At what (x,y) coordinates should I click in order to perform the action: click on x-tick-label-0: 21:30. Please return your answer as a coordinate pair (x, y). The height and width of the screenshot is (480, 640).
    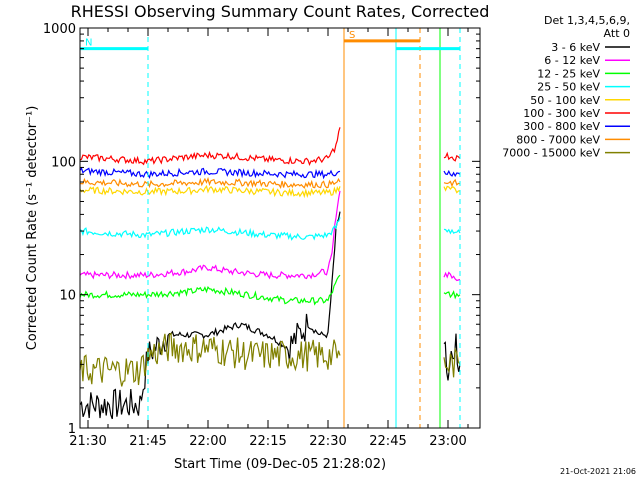
    Looking at the image, I should click on (87, 441).